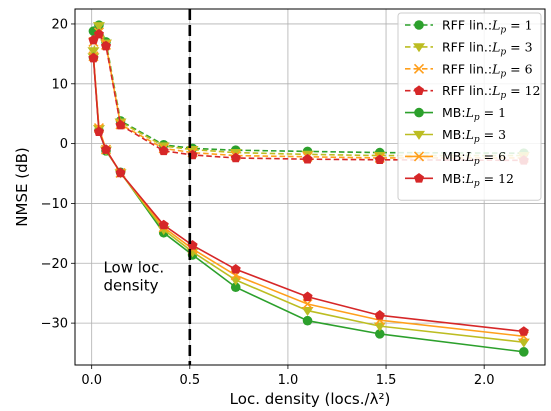 The height and width of the screenshot is (411, 551). I want to click on legend-entry: MB:Lp = 3, so click(455, 136).